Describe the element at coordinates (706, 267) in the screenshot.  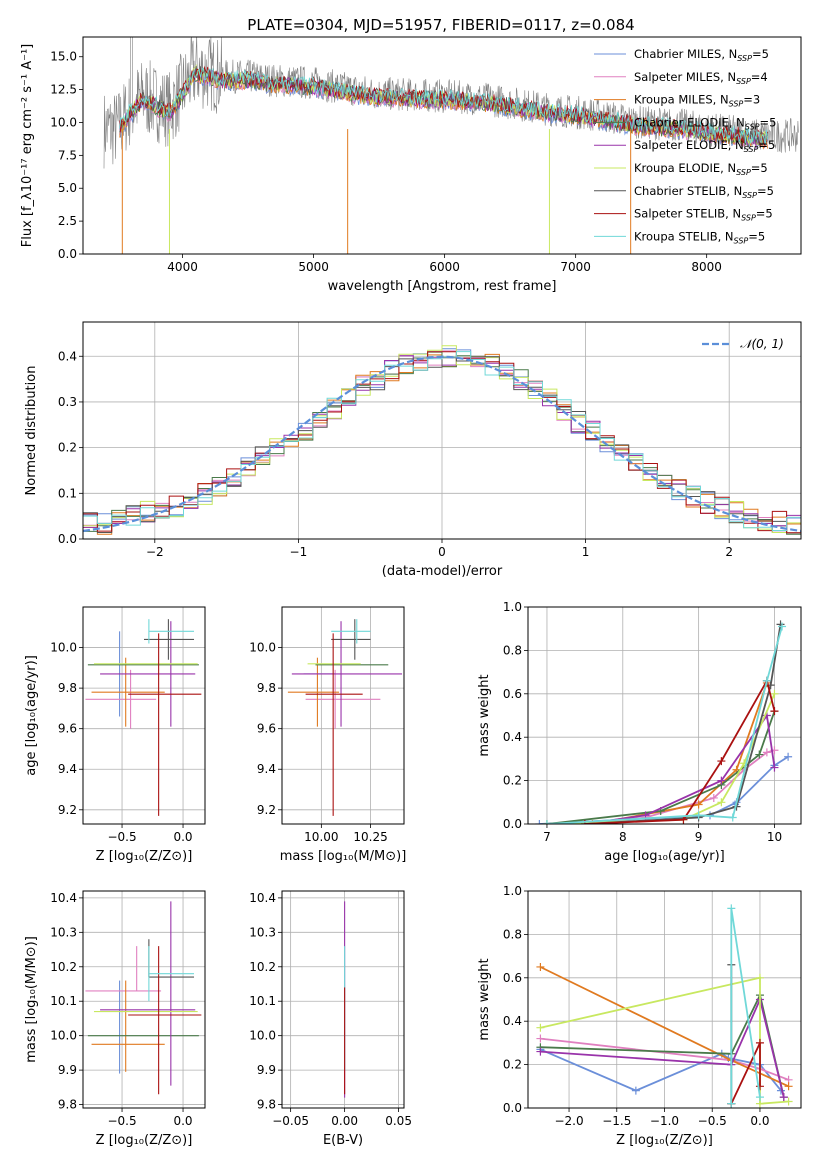
I see `x-tick-label: 8000` at that location.